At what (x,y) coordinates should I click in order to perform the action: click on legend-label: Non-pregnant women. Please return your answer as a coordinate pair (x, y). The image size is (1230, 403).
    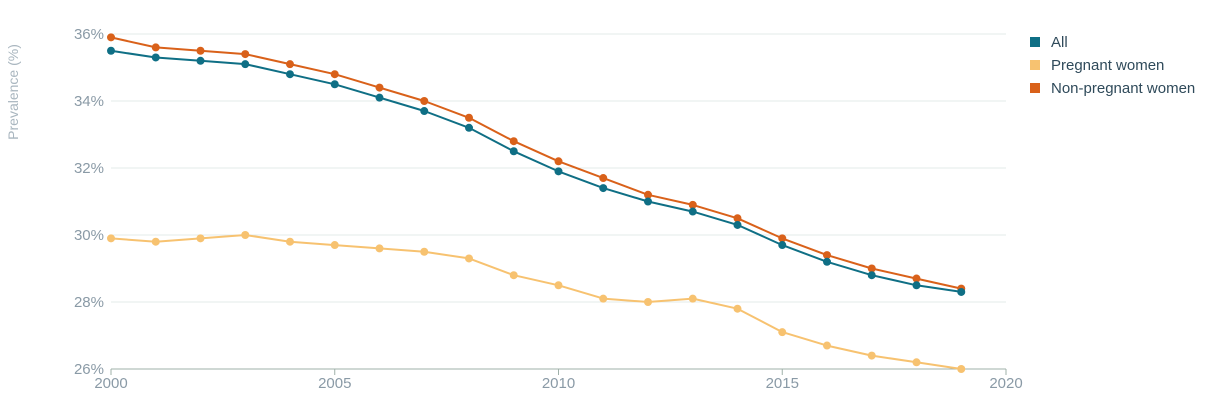
    Looking at the image, I should click on (1123, 88).